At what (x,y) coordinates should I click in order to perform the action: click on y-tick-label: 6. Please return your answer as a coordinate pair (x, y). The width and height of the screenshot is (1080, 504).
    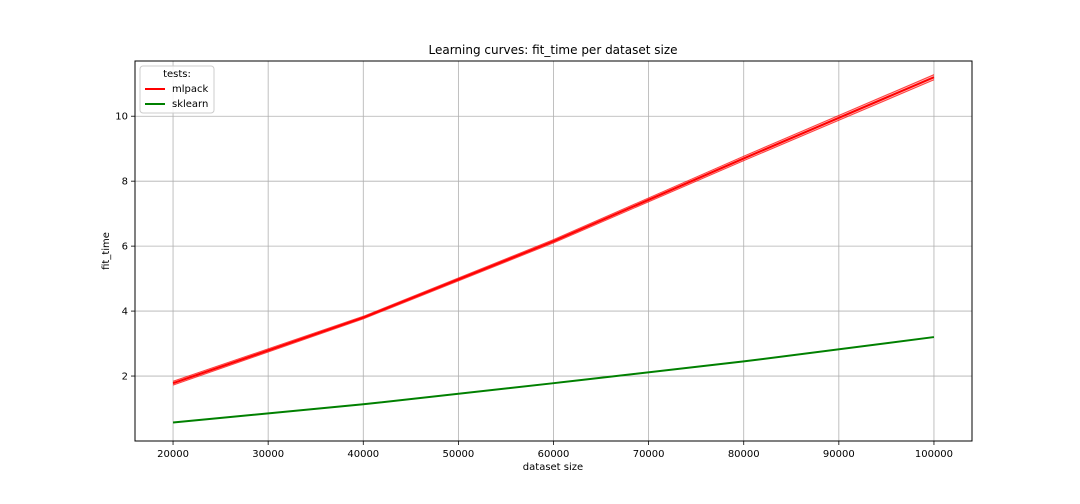
    Looking at the image, I should click on (125, 247).